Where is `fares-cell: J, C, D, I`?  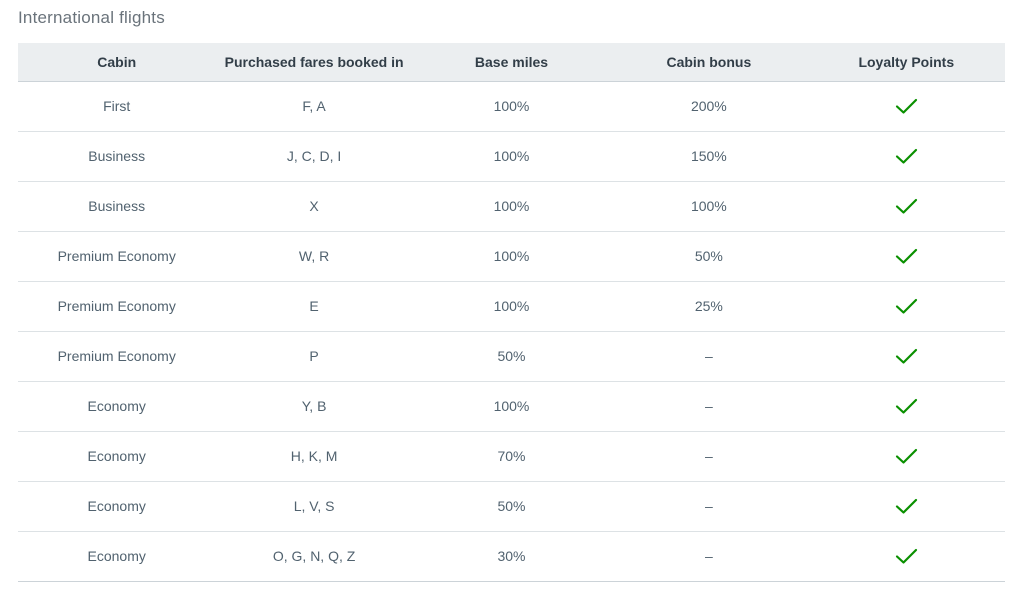
fares-cell: J, C, D, I is located at coordinates (314, 156).